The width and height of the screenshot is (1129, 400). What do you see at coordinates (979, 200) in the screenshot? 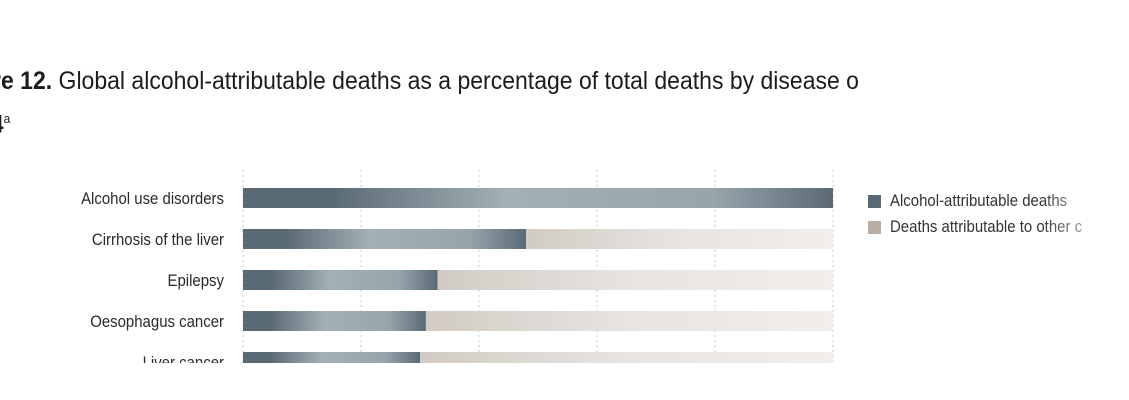
I see `legend-label-alcohol: Alcohol-attributable deaths` at bounding box center [979, 200].